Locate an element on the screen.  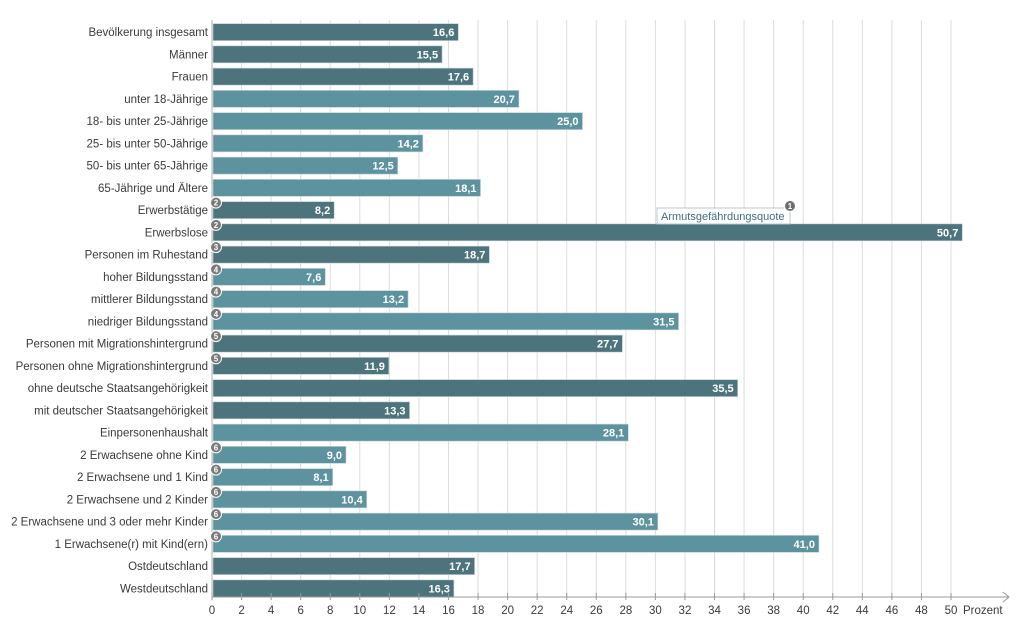
tick-label: 2 is located at coordinates (241, 611).